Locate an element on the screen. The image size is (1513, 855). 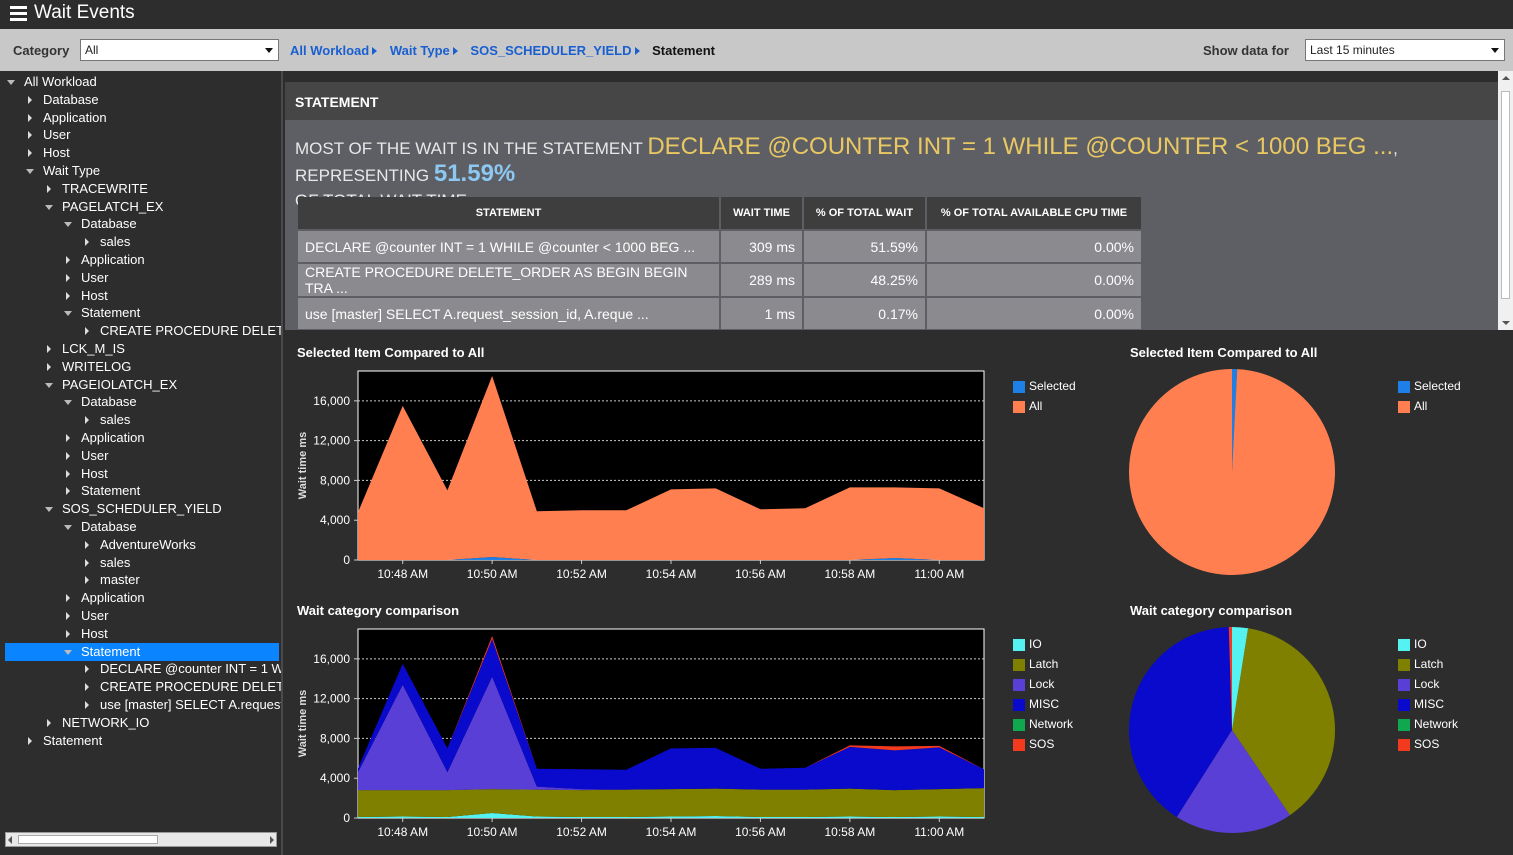
tree-item-writelog: WRITELOG is located at coordinates (140, 367).